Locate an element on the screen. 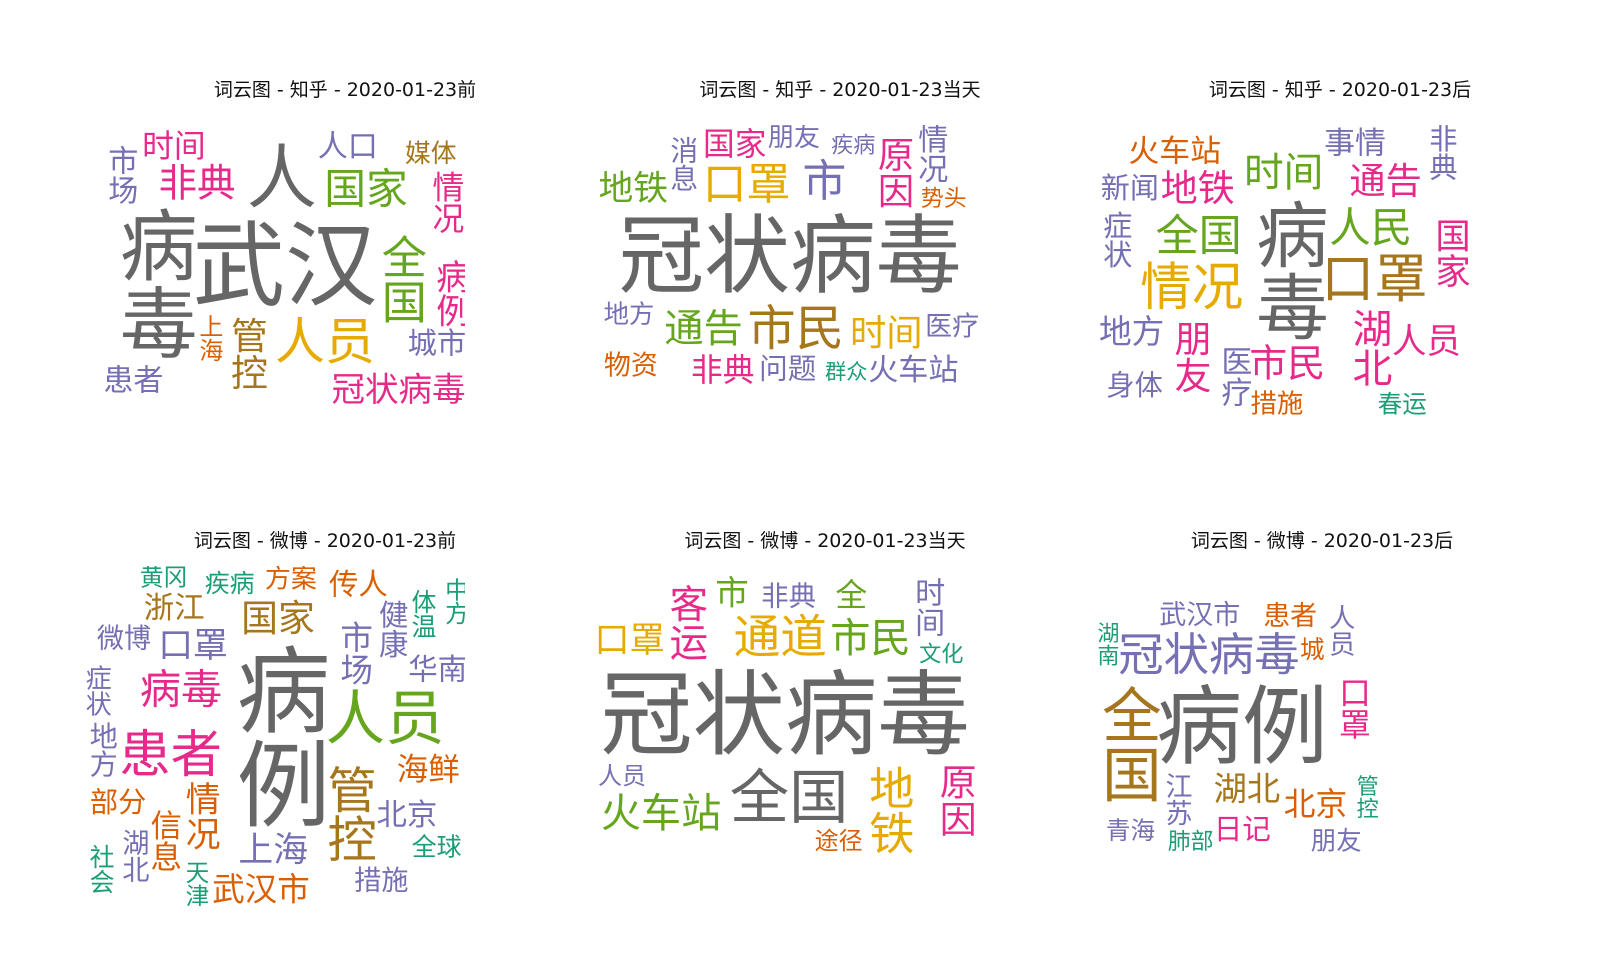  cloud-word: 青海 is located at coordinates (1130, 830).